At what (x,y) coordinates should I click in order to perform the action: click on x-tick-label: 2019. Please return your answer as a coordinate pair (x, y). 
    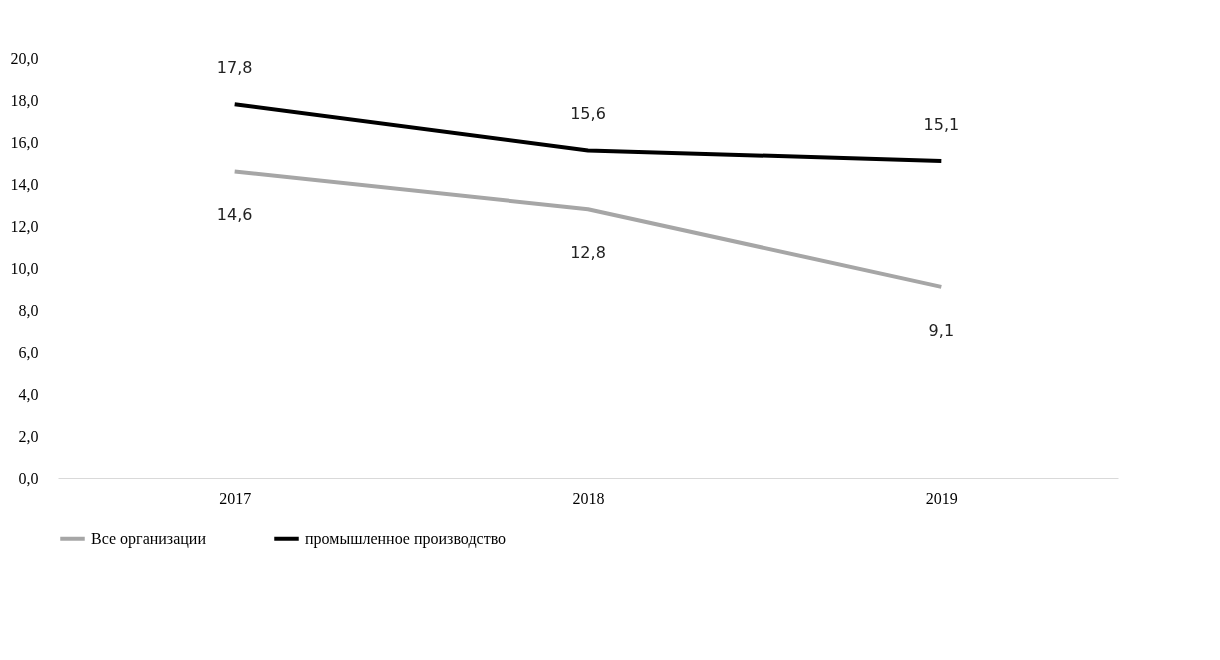
    Looking at the image, I should click on (941, 498).